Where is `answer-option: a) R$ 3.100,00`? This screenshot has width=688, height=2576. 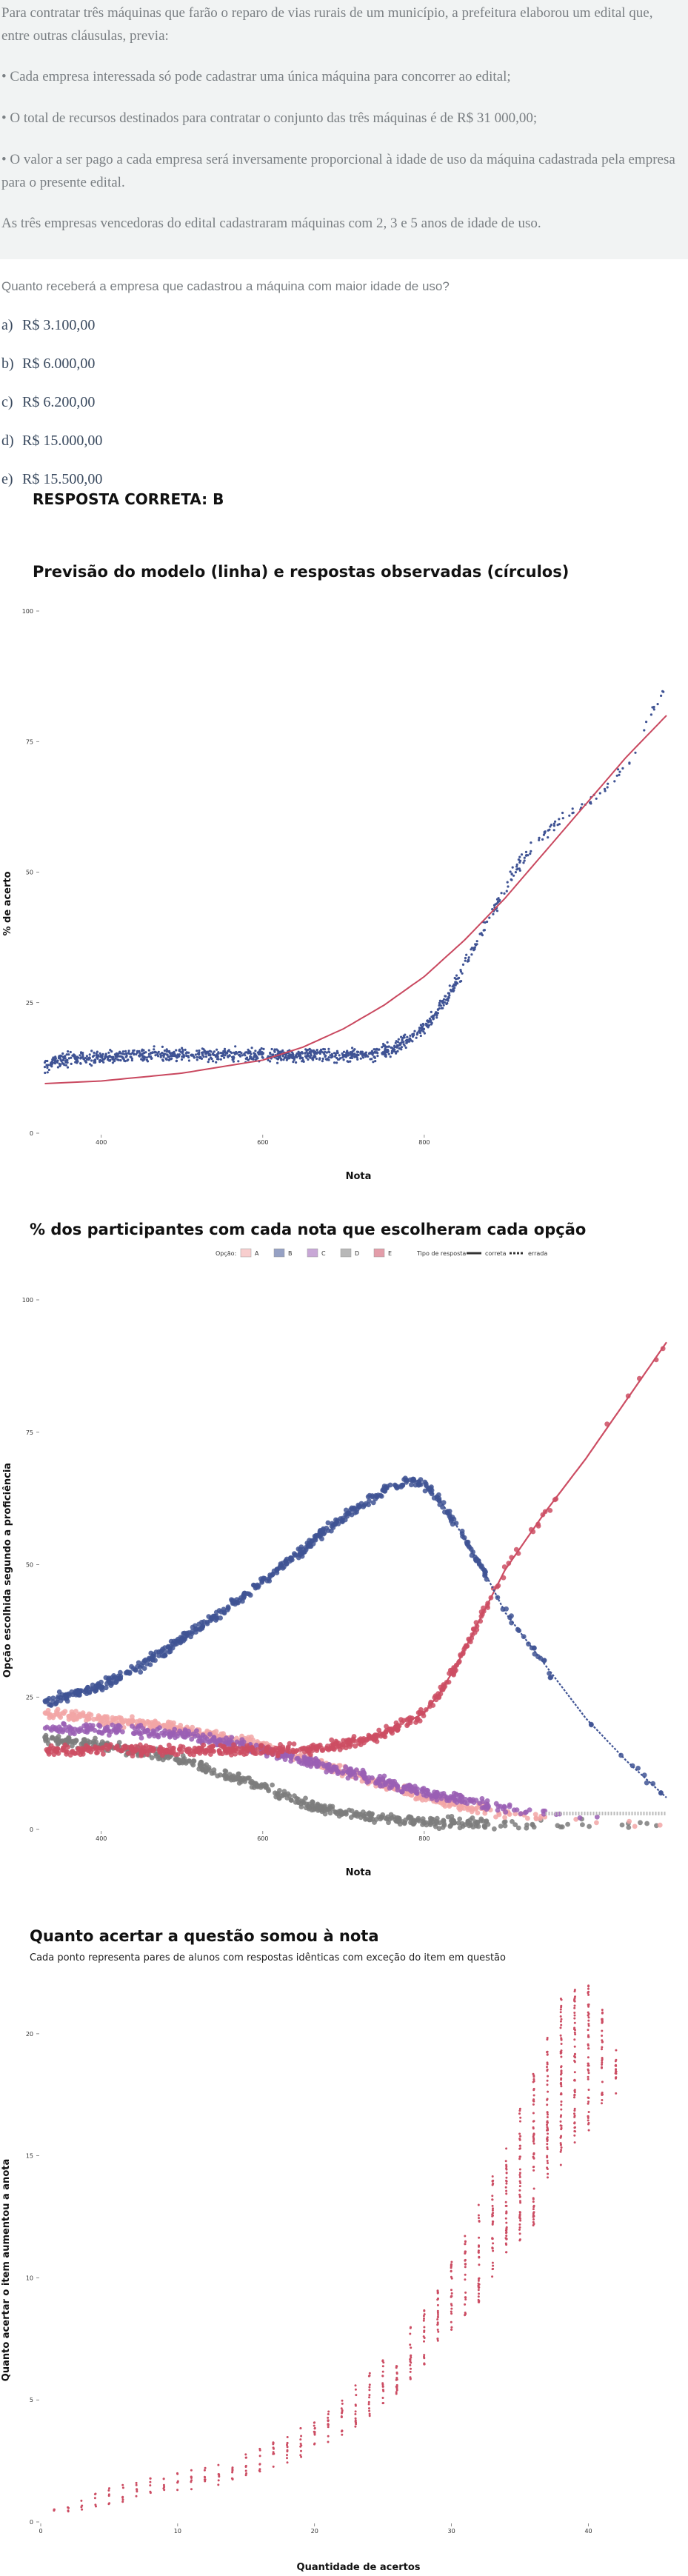 answer-option: a) R$ 3.100,00 is located at coordinates (48, 325).